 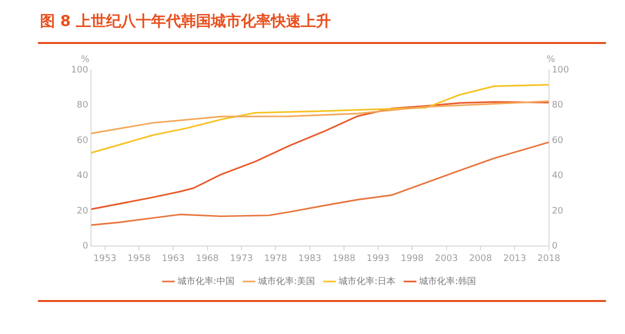 I want to click on x-tick-label: 2013, so click(x=514, y=259).